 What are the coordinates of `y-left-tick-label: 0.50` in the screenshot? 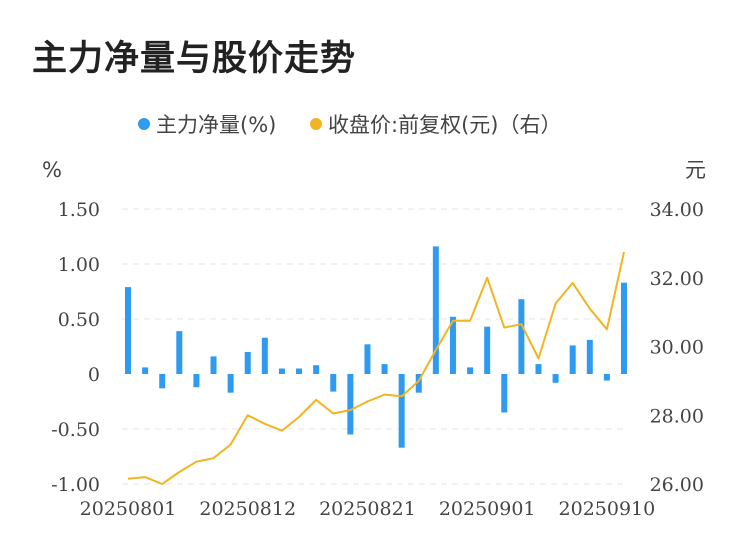 It's located at (79, 320).